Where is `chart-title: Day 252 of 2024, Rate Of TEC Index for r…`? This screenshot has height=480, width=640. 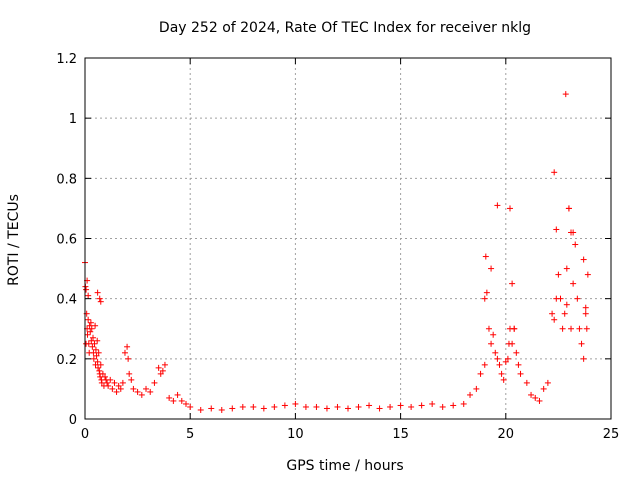
chart-title: Day 252 of 2024, Rate Of TEC Index for r… is located at coordinates (345, 28).